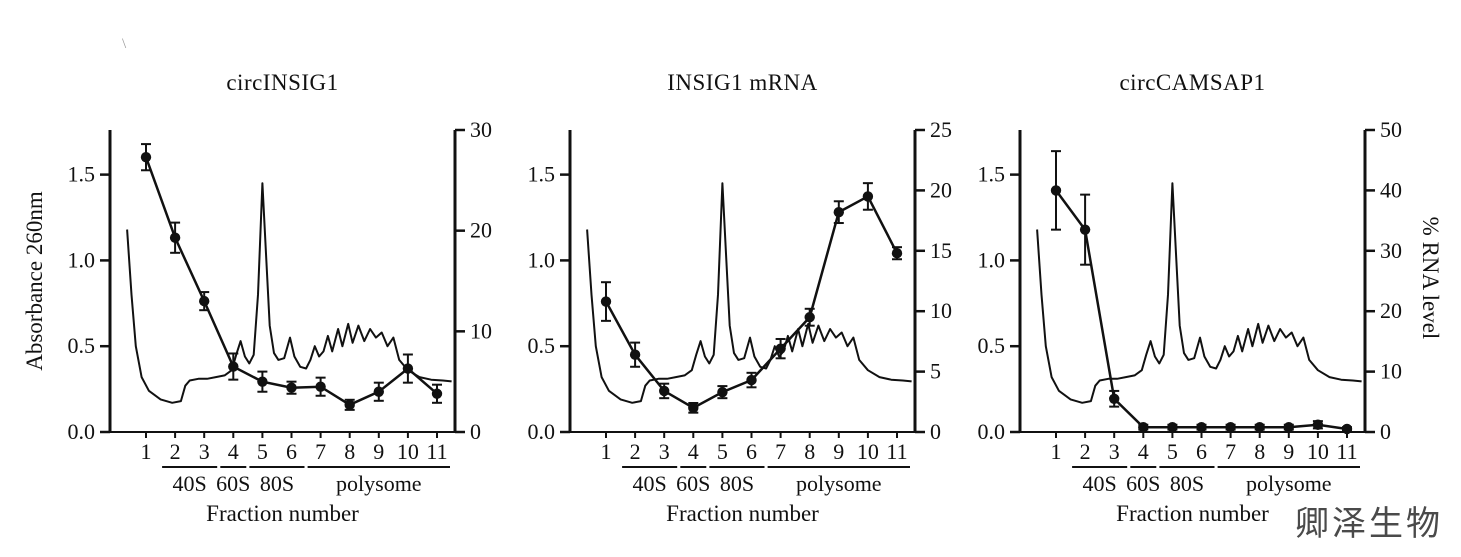 The height and width of the screenshot is (557, 1461). What do you see at coordinates (1369, 524) in the screenshot?
I see `watermark: 卿泽生物` at bounding box center [1369, 524].